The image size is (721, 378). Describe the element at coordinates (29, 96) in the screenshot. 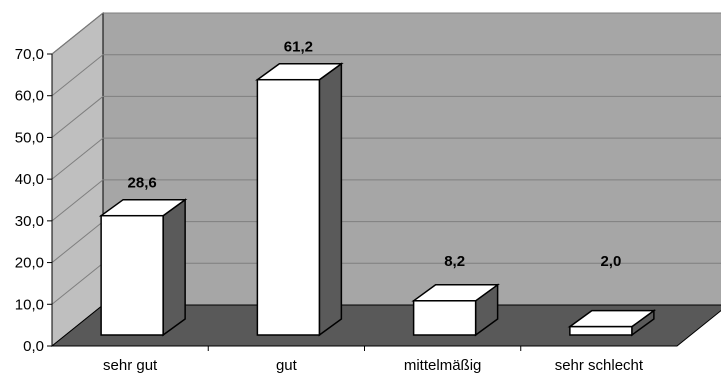

I see `y-tick-label: 60,0` at that location.